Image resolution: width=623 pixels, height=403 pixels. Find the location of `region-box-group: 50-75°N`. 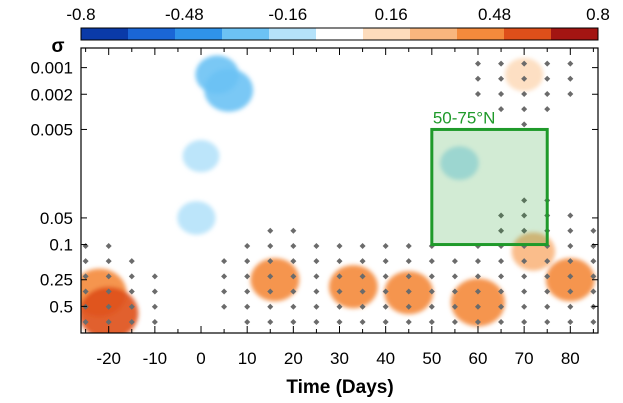

region-box-group: 50-75°N is located at coordinates (489, 177).